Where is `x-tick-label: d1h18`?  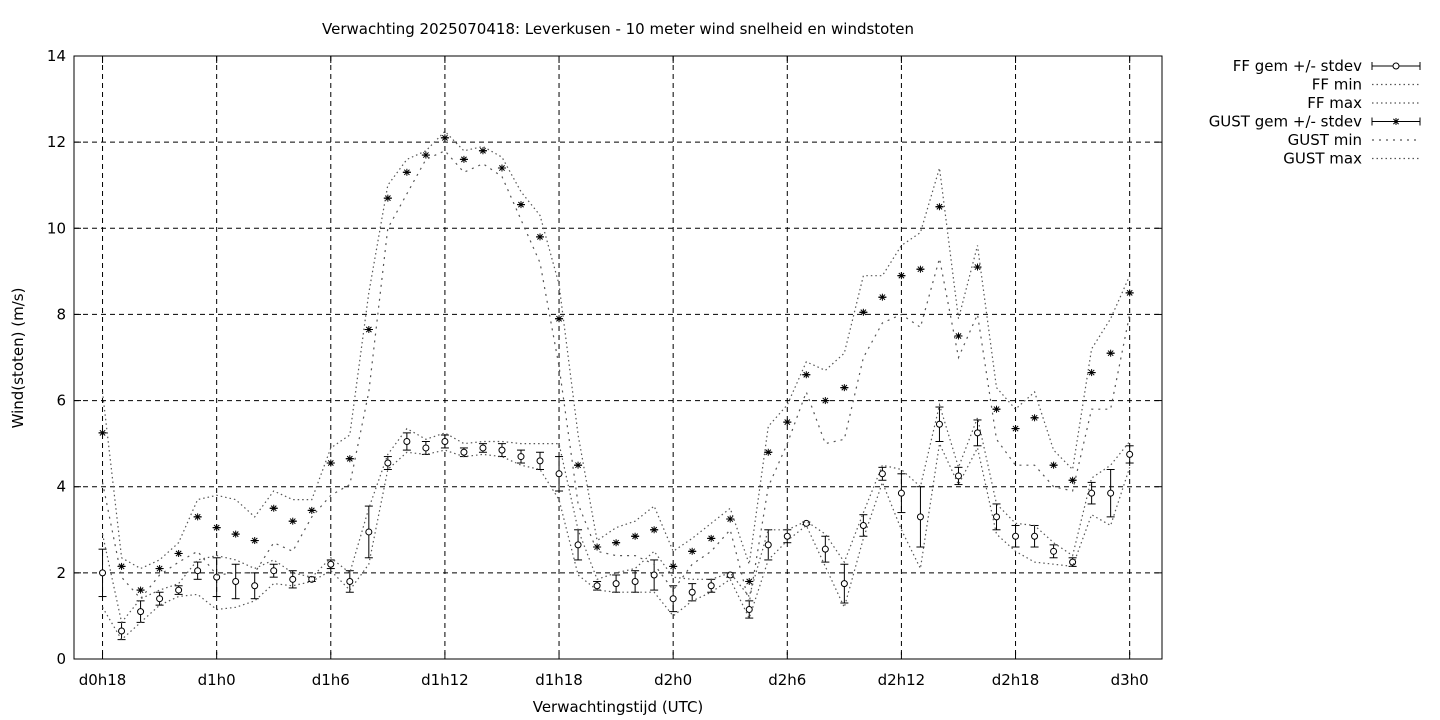
x-tick-label: d1h18 is located at coordinates (559, 680).